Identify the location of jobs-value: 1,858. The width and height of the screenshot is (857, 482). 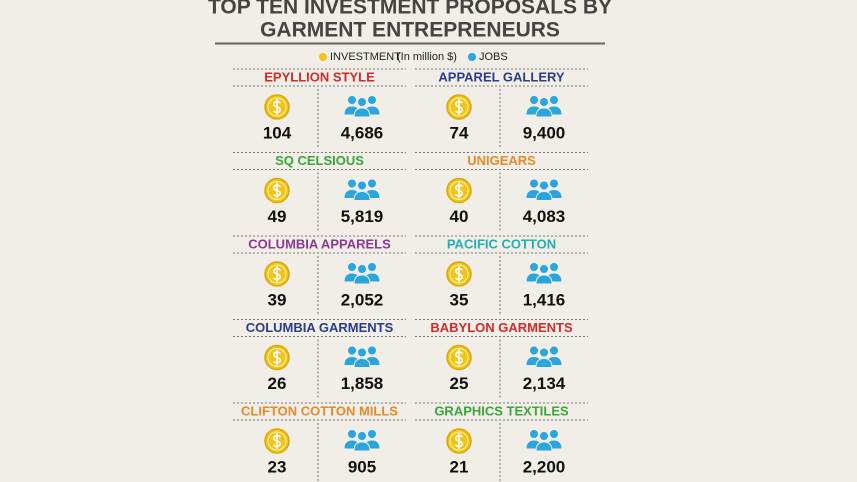
(362, 383).